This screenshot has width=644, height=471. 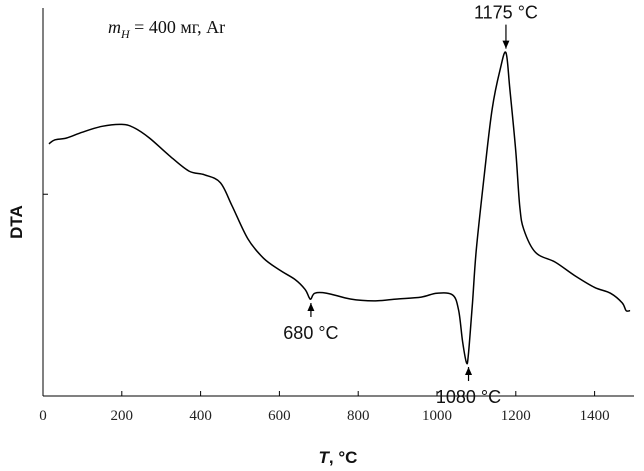 What do you see at coordinates (468, 397) in the screenshot?
I see `annotation-label: 1080 °C` at bounding box center [468, 397].